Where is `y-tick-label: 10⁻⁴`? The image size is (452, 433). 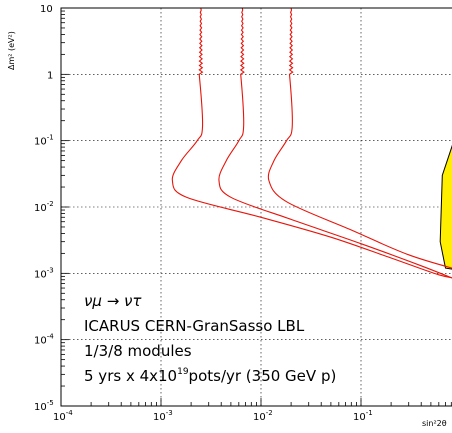 y-tick-label: 10⁻⁴ is located at coordinates (44, 340).